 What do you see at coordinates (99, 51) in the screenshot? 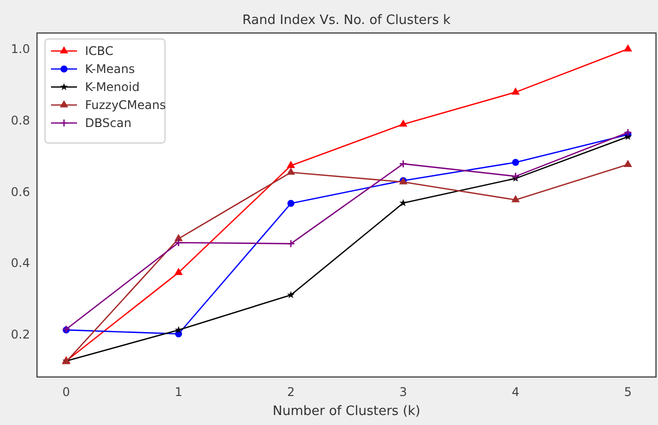
I see `legend-label: ICBC` at bounding box center [99, 51].